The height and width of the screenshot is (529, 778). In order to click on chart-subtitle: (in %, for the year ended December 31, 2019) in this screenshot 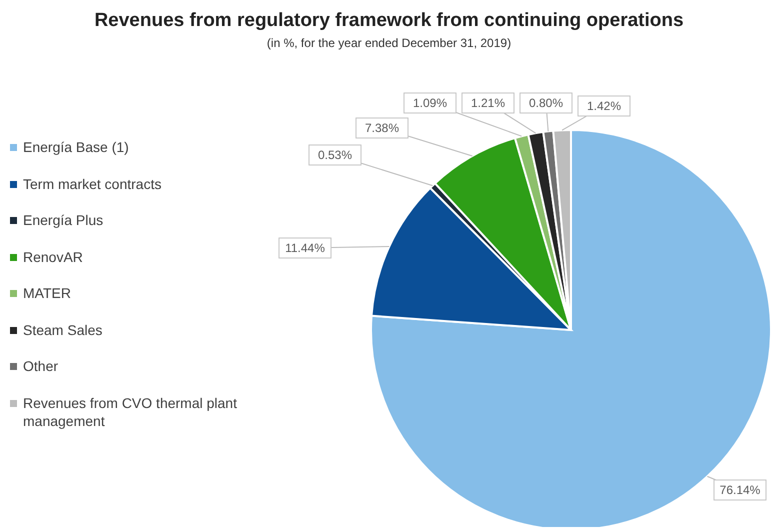, I will do `click(389, 43)`.